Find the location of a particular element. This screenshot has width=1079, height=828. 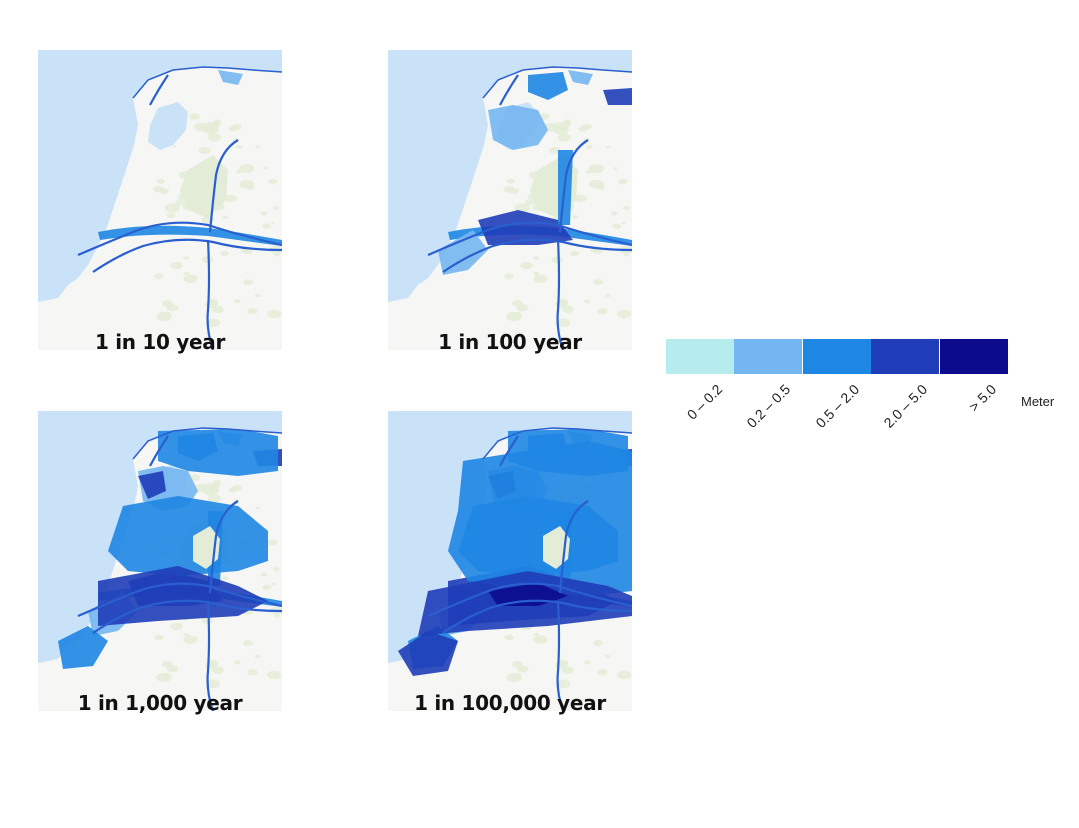

map-caption: 1 in 1,000 year is located at coordinates (160, 703).